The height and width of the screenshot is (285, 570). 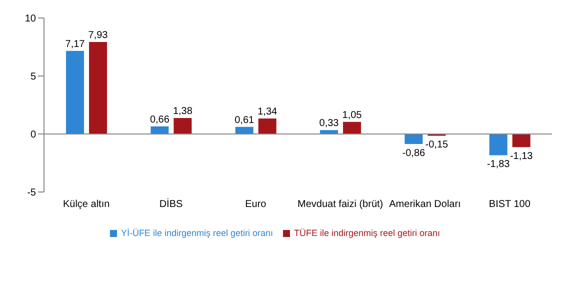 I want to click on x-tick-label: DİBS, so click(x=171, y=204).